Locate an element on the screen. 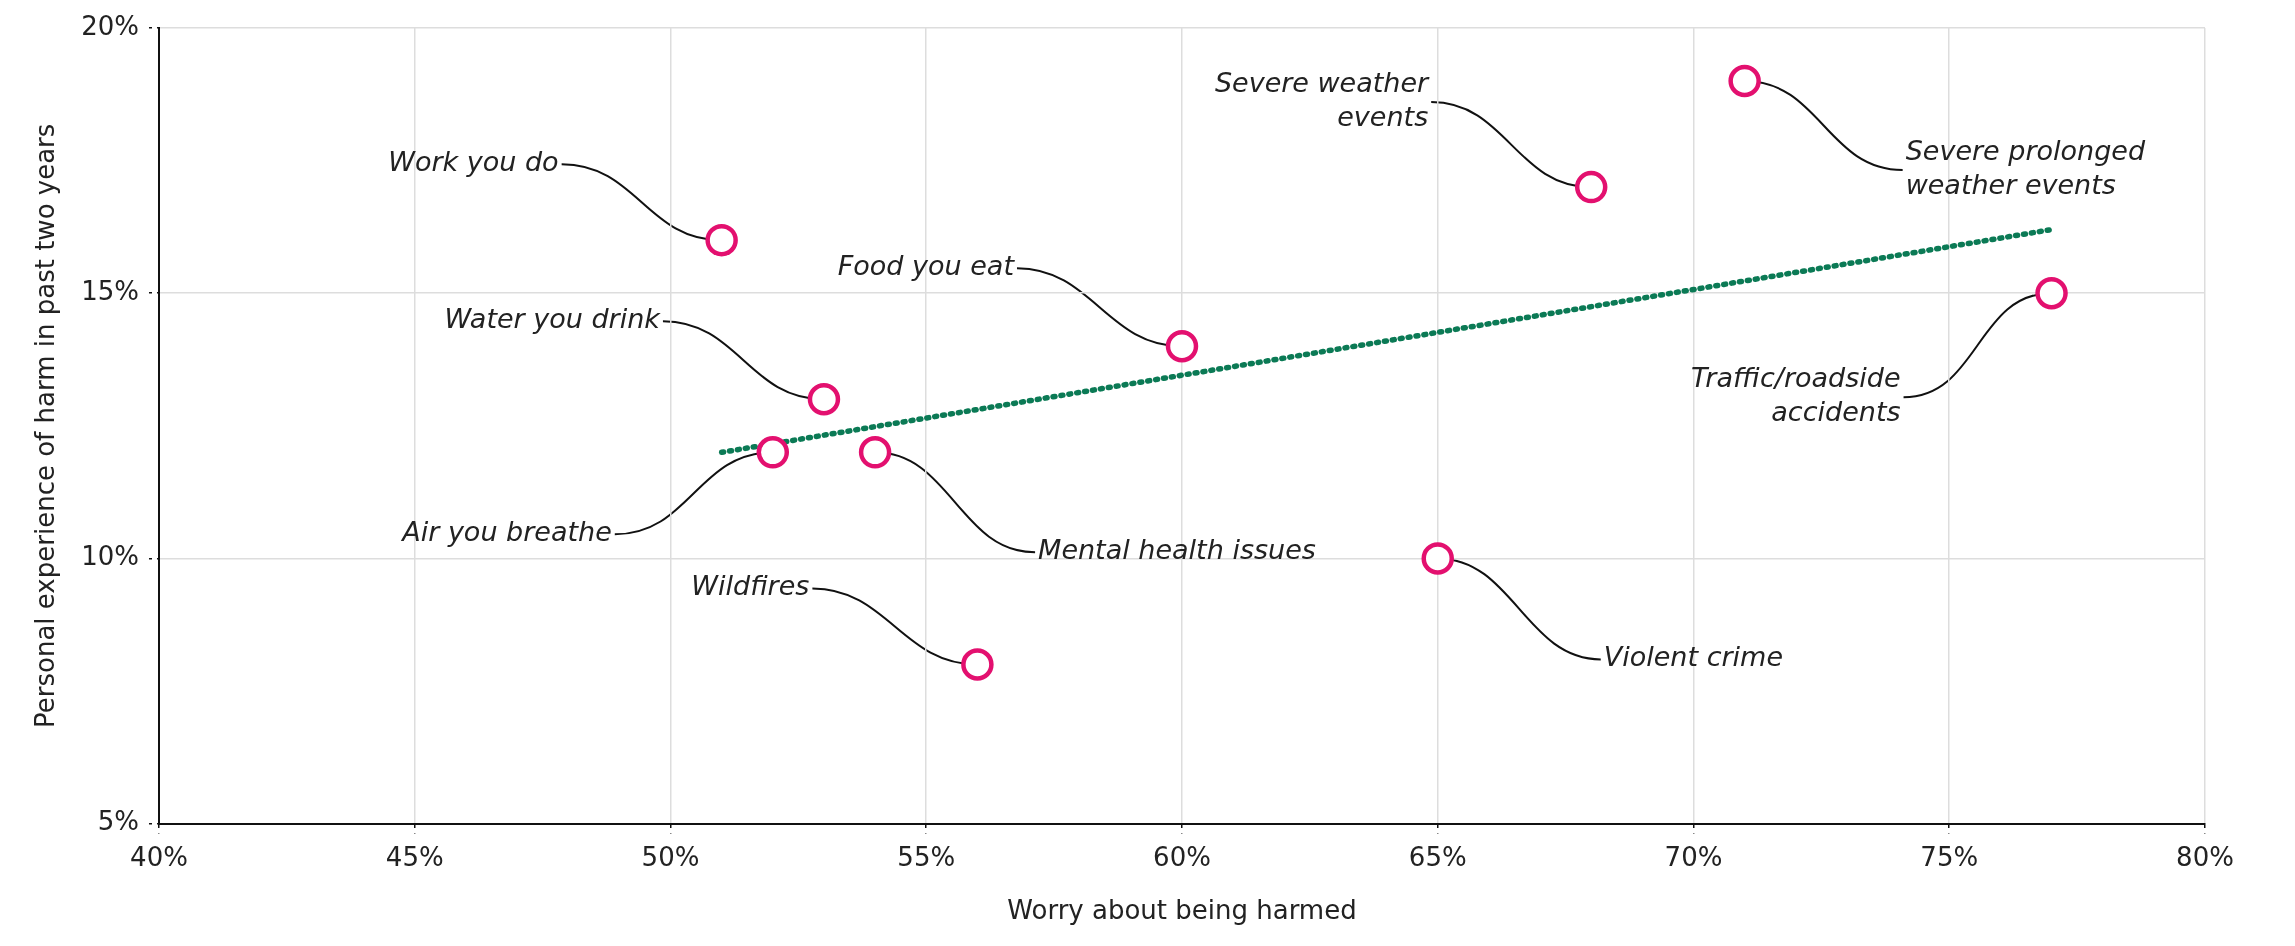 The height and width of the screenshot is (946, 2295). x-tick-label: 70% is located at coordinates (1693, 856).